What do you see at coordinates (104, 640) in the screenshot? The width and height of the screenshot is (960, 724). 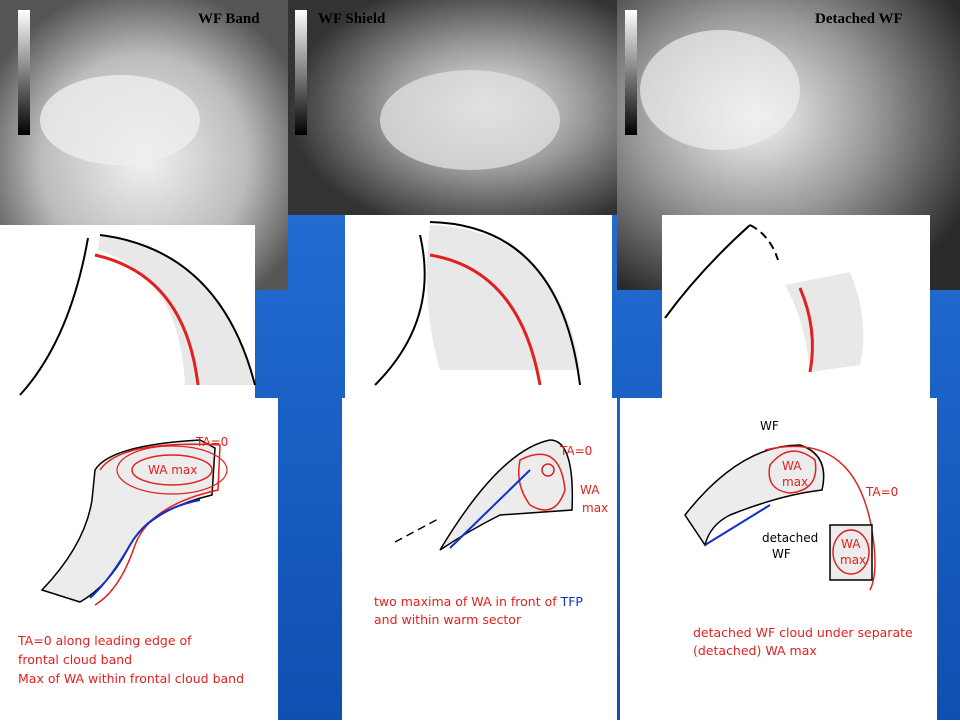 I see `caption-line: TA=0 along leading edge of` at bounding box center [104, 640].